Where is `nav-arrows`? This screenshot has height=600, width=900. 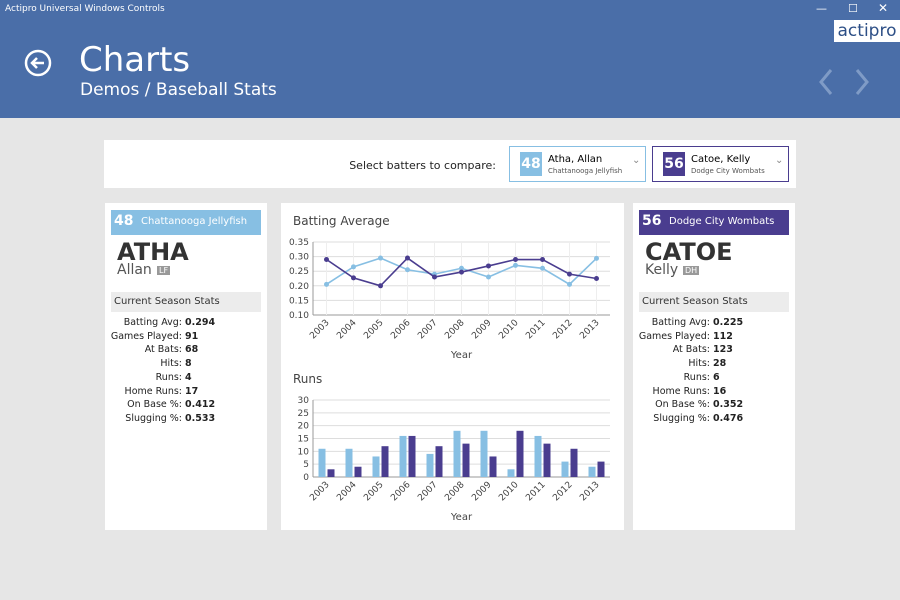
nav-arrows is located at coordinates (847, 82).